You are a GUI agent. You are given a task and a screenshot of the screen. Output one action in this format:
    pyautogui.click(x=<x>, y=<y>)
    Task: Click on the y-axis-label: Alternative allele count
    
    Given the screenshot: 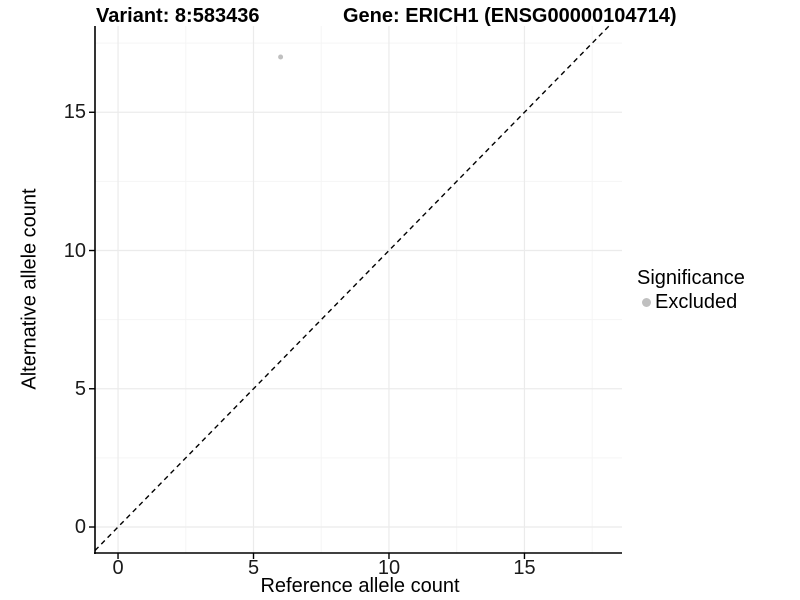 What is the action you would take?
    pyautogui.click(x=29, y=289)
    